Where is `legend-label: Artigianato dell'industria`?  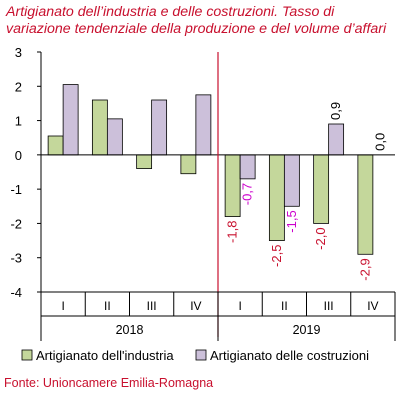 legend-label: Artigianato dell'industria is located at coordinates (105, 355).